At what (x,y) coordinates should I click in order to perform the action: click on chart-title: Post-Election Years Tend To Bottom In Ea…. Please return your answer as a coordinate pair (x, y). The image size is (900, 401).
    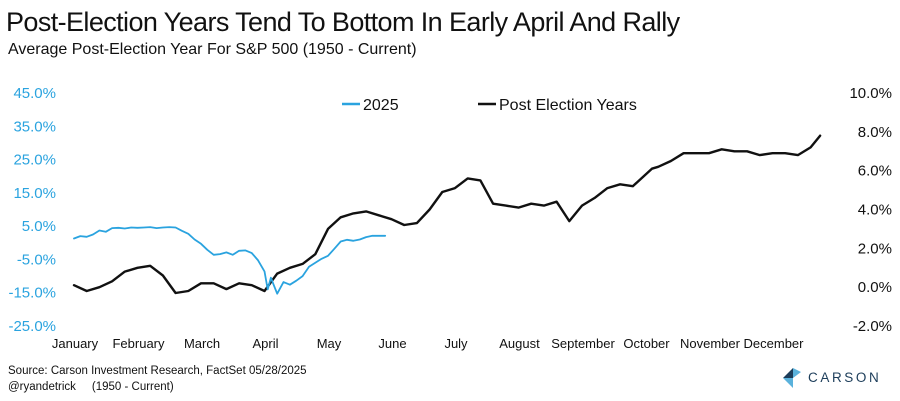
    Looking at the image, I should click on (343, 22).